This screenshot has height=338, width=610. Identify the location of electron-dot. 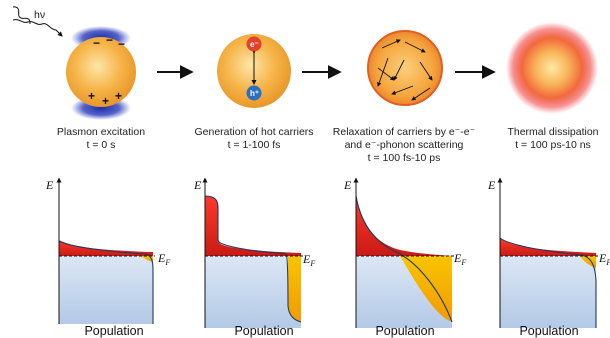
(254, 44).